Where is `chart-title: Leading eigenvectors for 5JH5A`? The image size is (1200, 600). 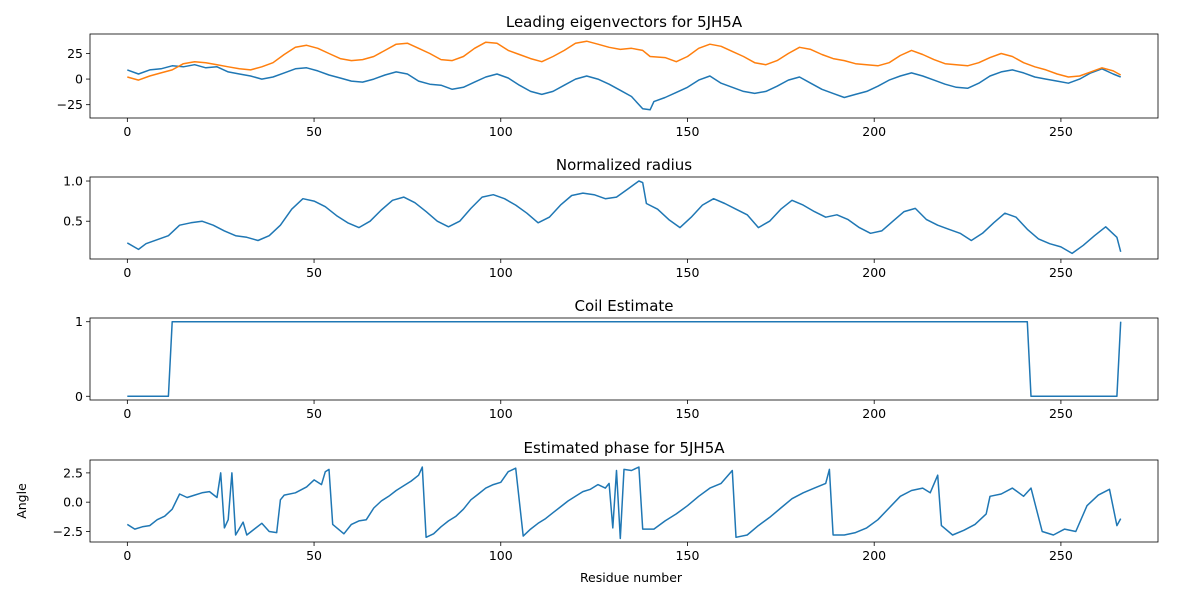
chart-title: Leading eigenvectors for 5JH5A is located at coordinates (624, 22).